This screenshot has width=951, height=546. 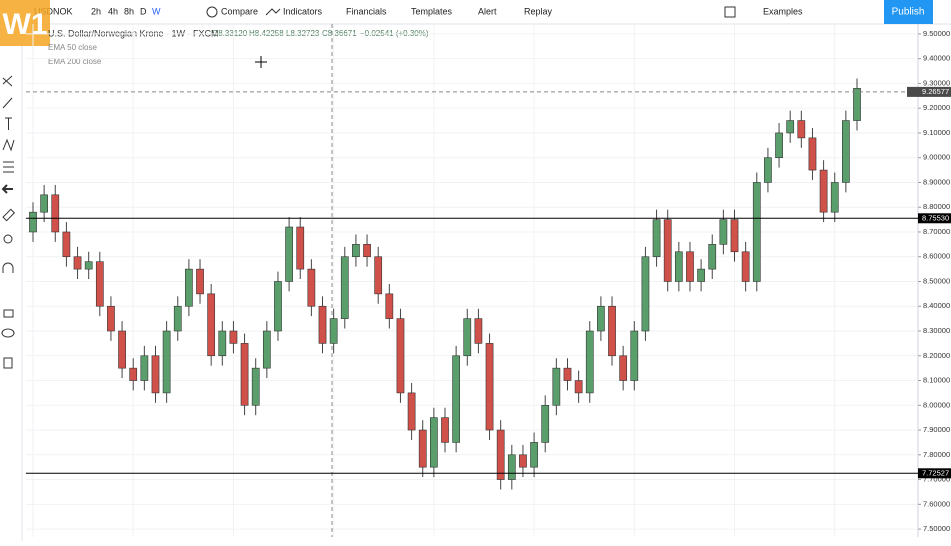 I want to click on financials-button: Financials, so click(x=366, y=11).